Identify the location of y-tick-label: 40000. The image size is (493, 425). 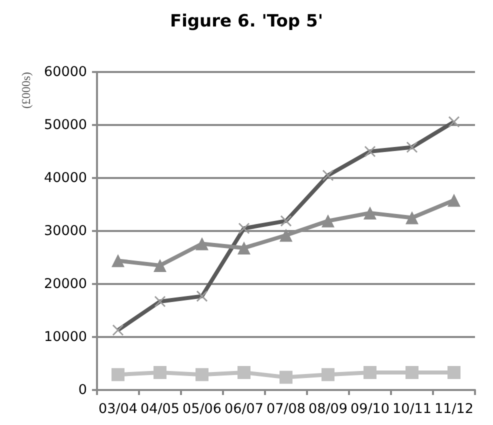
(65, 178).